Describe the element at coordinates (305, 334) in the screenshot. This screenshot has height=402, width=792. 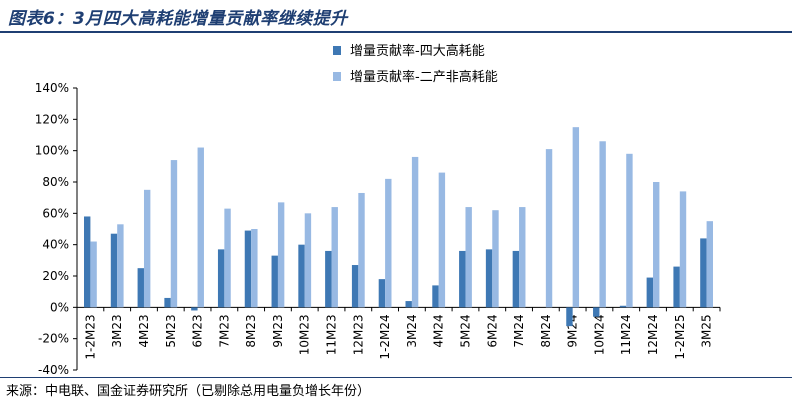
I see `x-tick-label: 10M23` at that location.